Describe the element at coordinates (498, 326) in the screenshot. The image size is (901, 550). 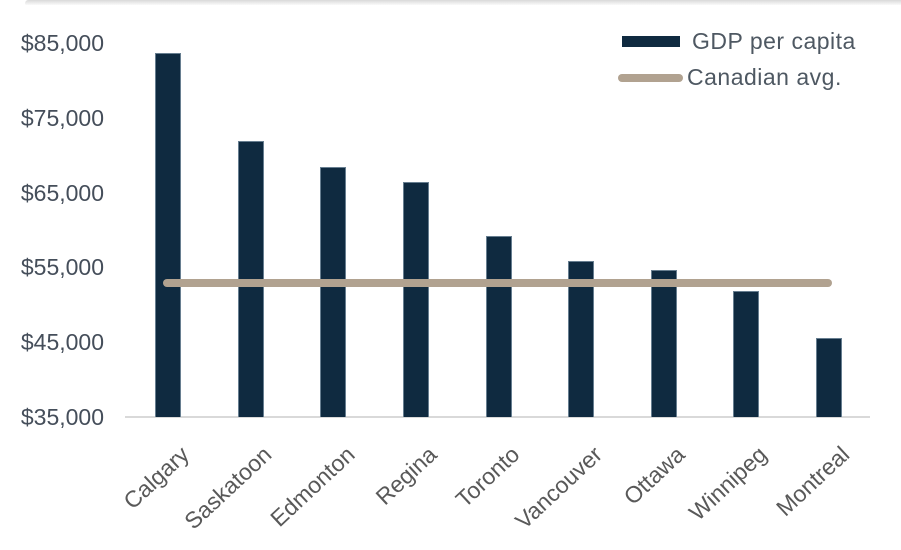
I see `bar-toronto` at that location.